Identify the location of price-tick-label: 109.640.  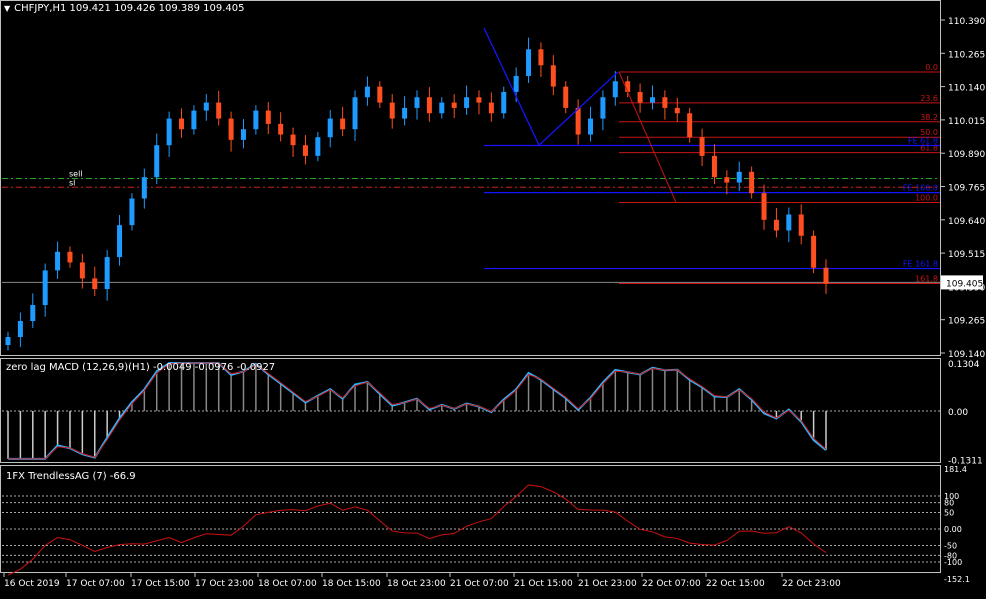
(966, 222).